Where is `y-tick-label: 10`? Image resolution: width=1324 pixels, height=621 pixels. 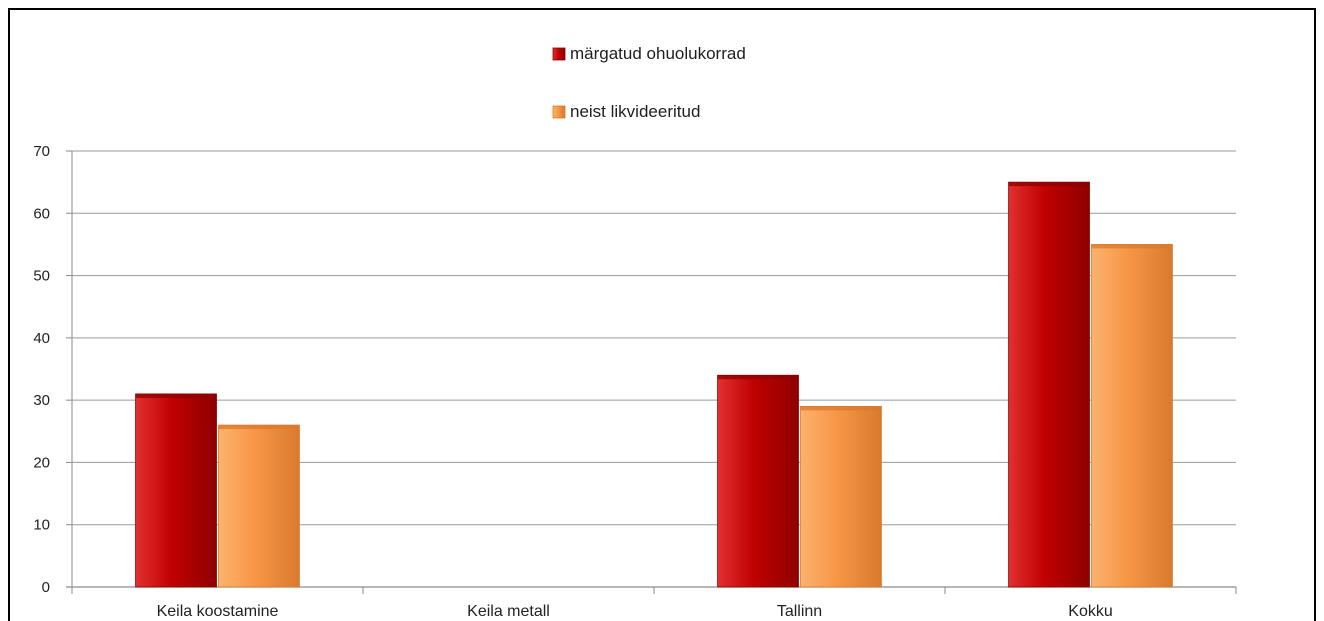 y-tick-label: 10 is located at coordinates (41, 525).